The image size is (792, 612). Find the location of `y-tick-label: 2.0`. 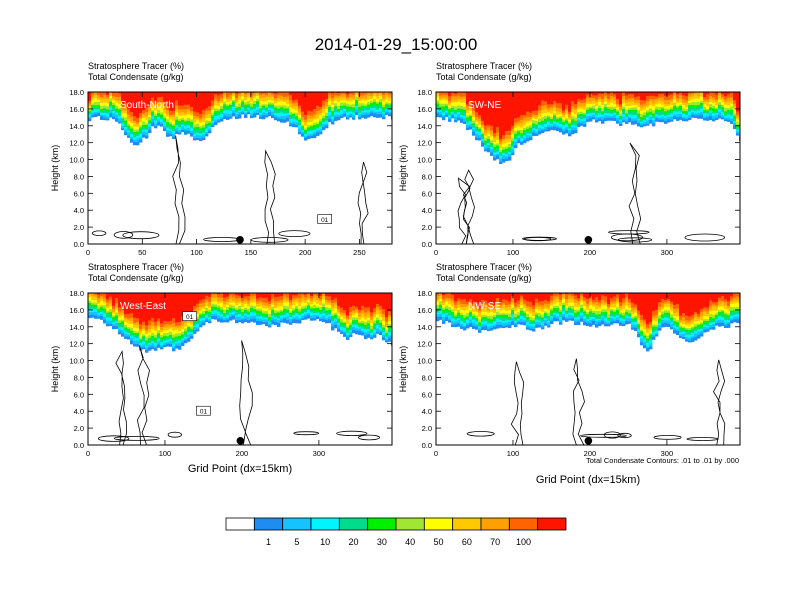

y-tick-label: 2.0 is located at coordinates (79, 227).